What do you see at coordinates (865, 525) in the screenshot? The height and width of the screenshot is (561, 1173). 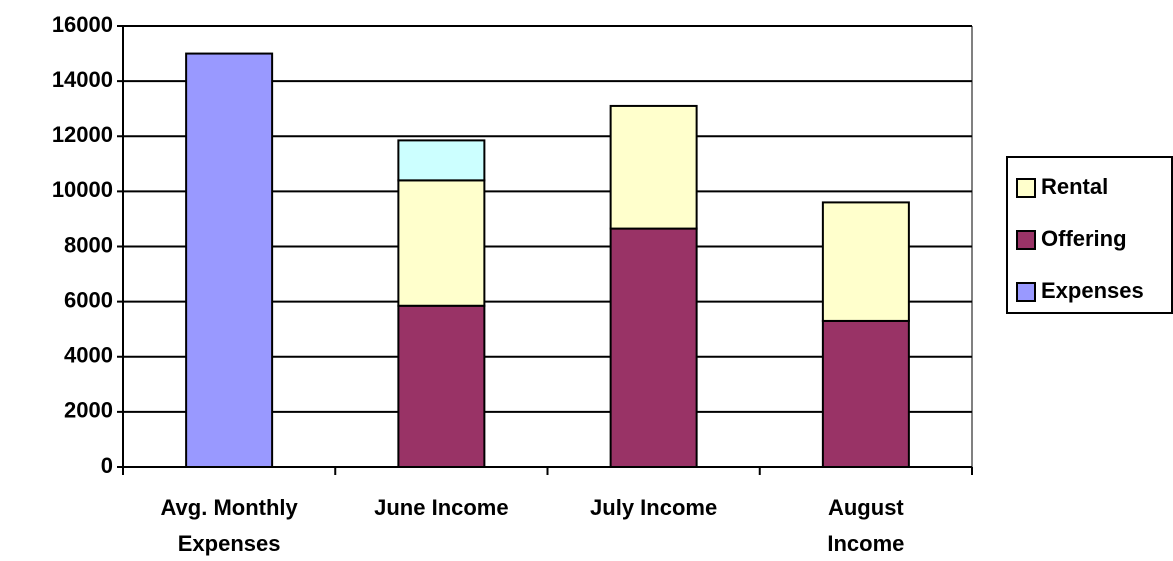 I see `x-tick-label: August Income` at bounding box center [865, 525].